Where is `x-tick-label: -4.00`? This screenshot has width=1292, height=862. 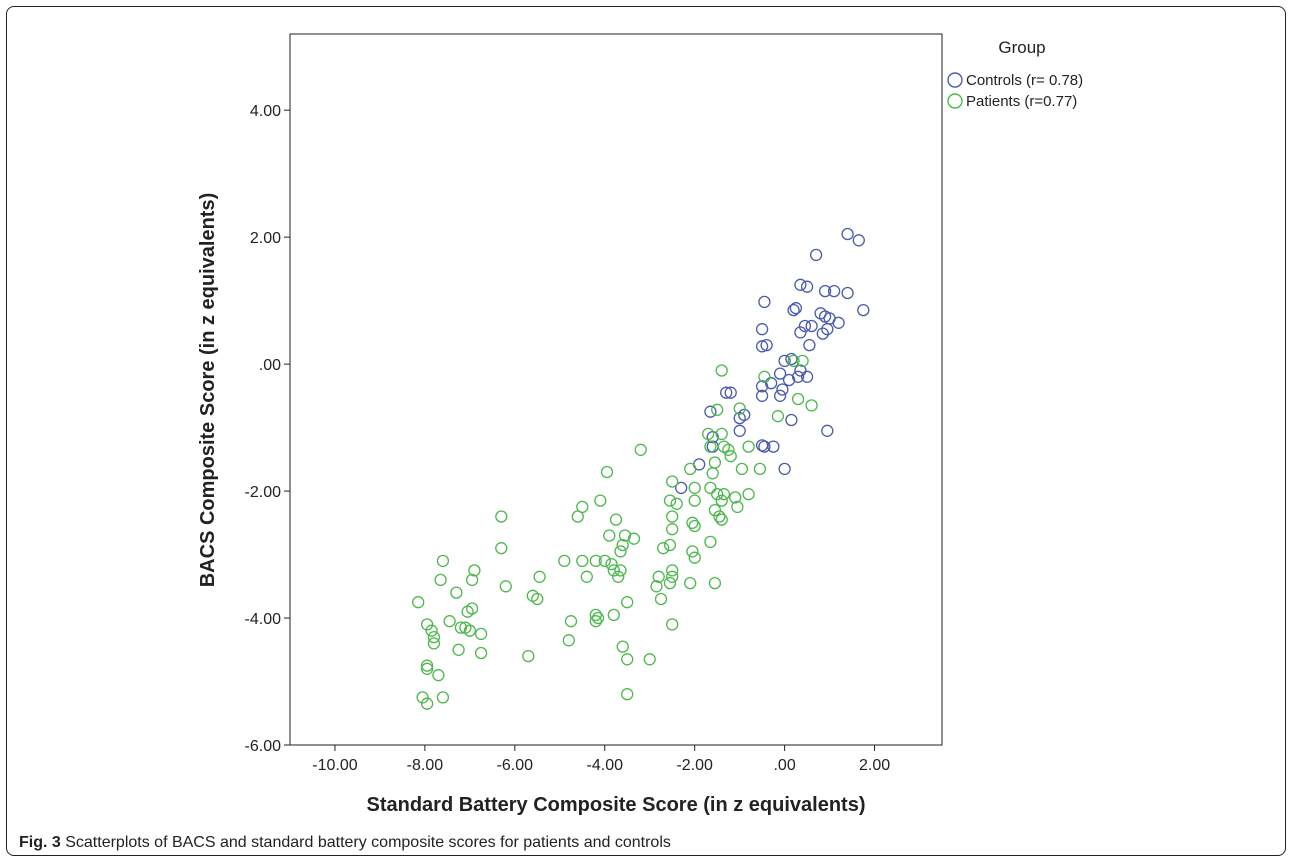
x-tick-label: -4.00 is located at coordinates (605, 765).